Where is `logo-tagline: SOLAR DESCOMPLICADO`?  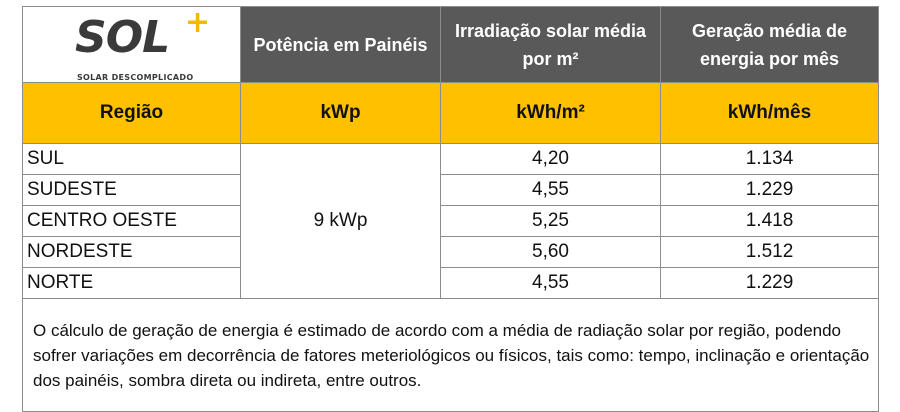 logo-tagline: SOLAR DESCOMPLICADO is located at coordinates (135, 77).